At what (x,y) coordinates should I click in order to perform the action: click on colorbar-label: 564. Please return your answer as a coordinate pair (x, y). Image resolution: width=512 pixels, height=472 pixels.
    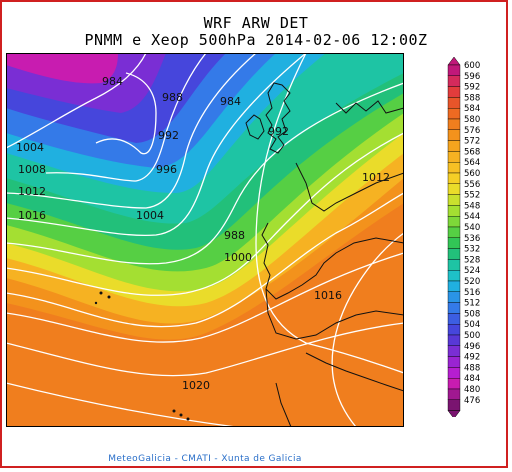
    Looking at the image, I should click on (472, 163).